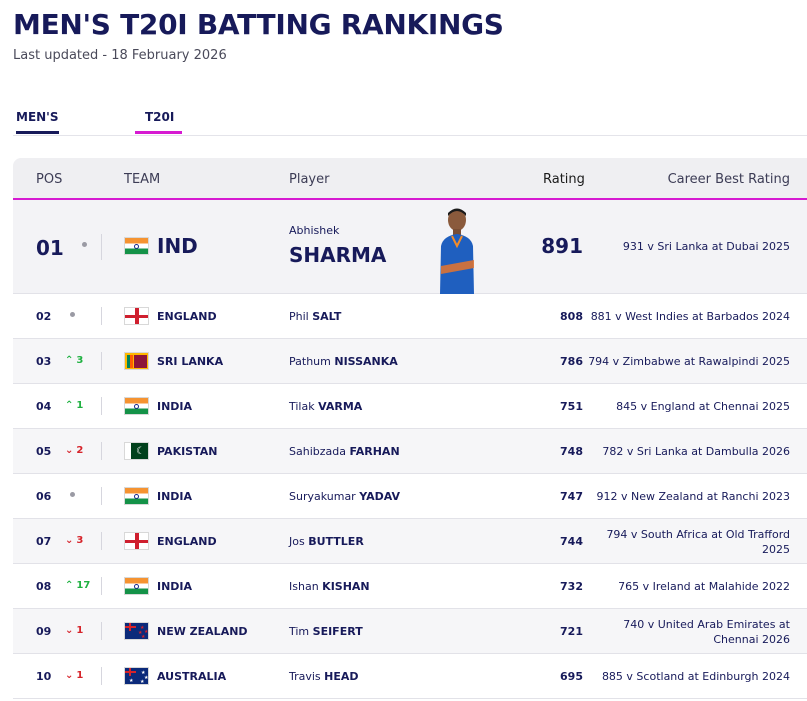 Image resolution: width=807 pixels, height=701 pixels. I want to click on player-name: Phil SALT, so click(315, 316).